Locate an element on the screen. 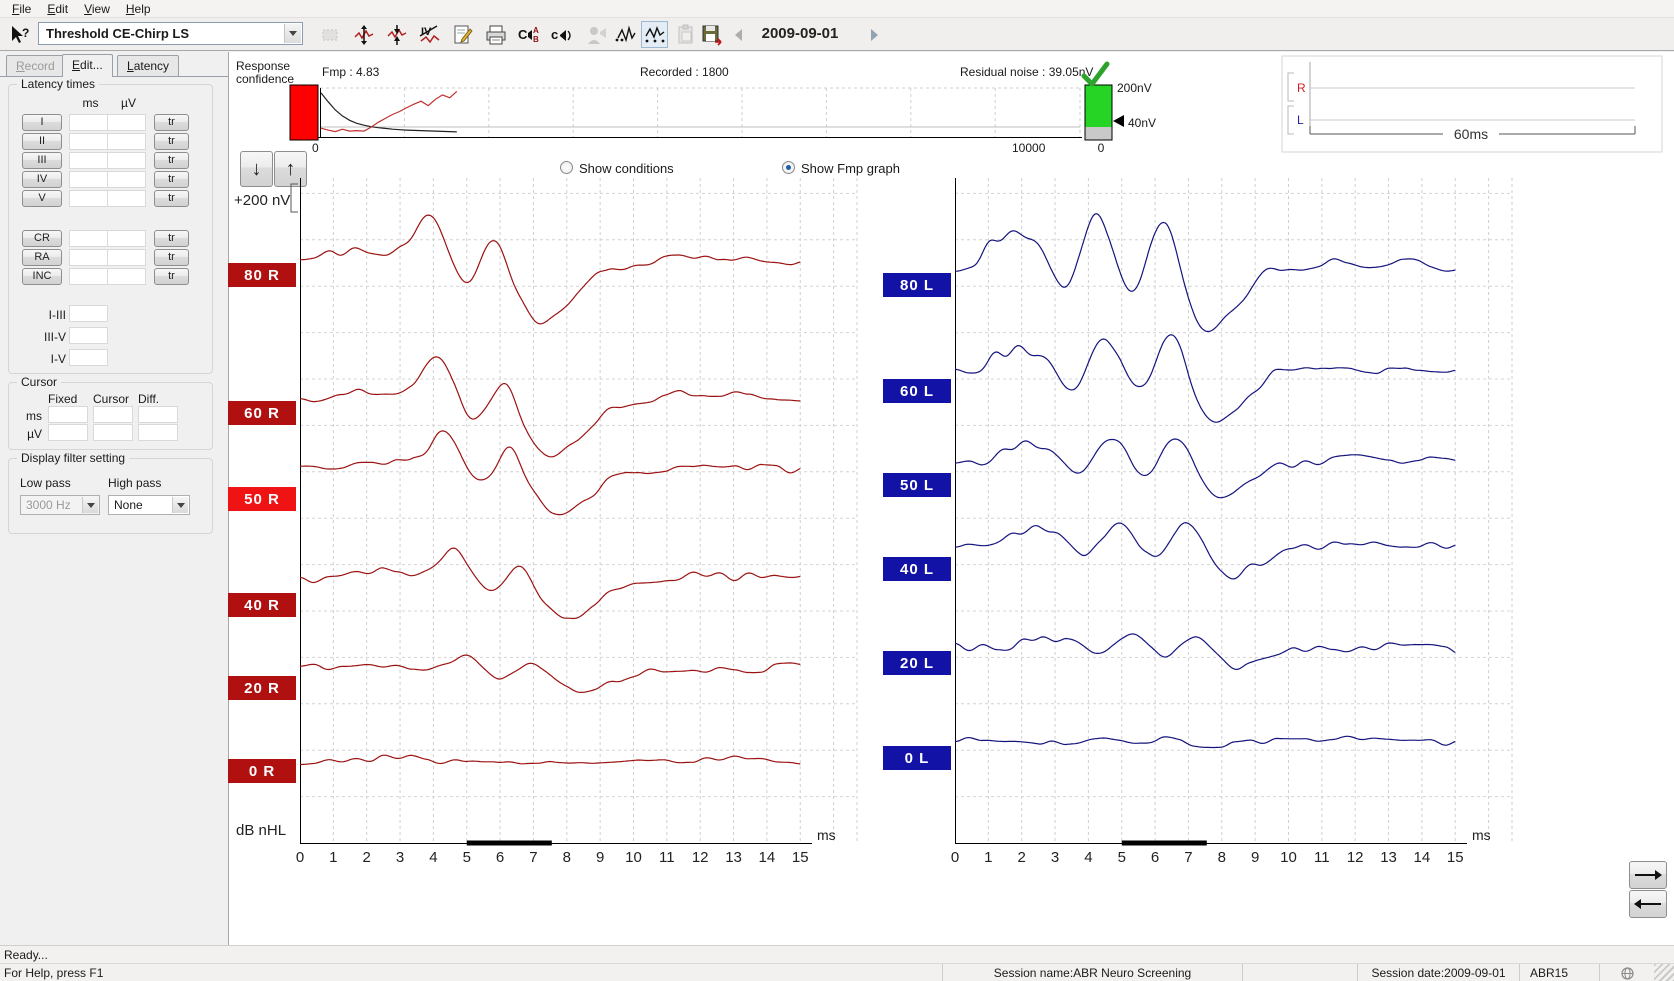  intensity-label-20R is located at coordinates (262, 688).